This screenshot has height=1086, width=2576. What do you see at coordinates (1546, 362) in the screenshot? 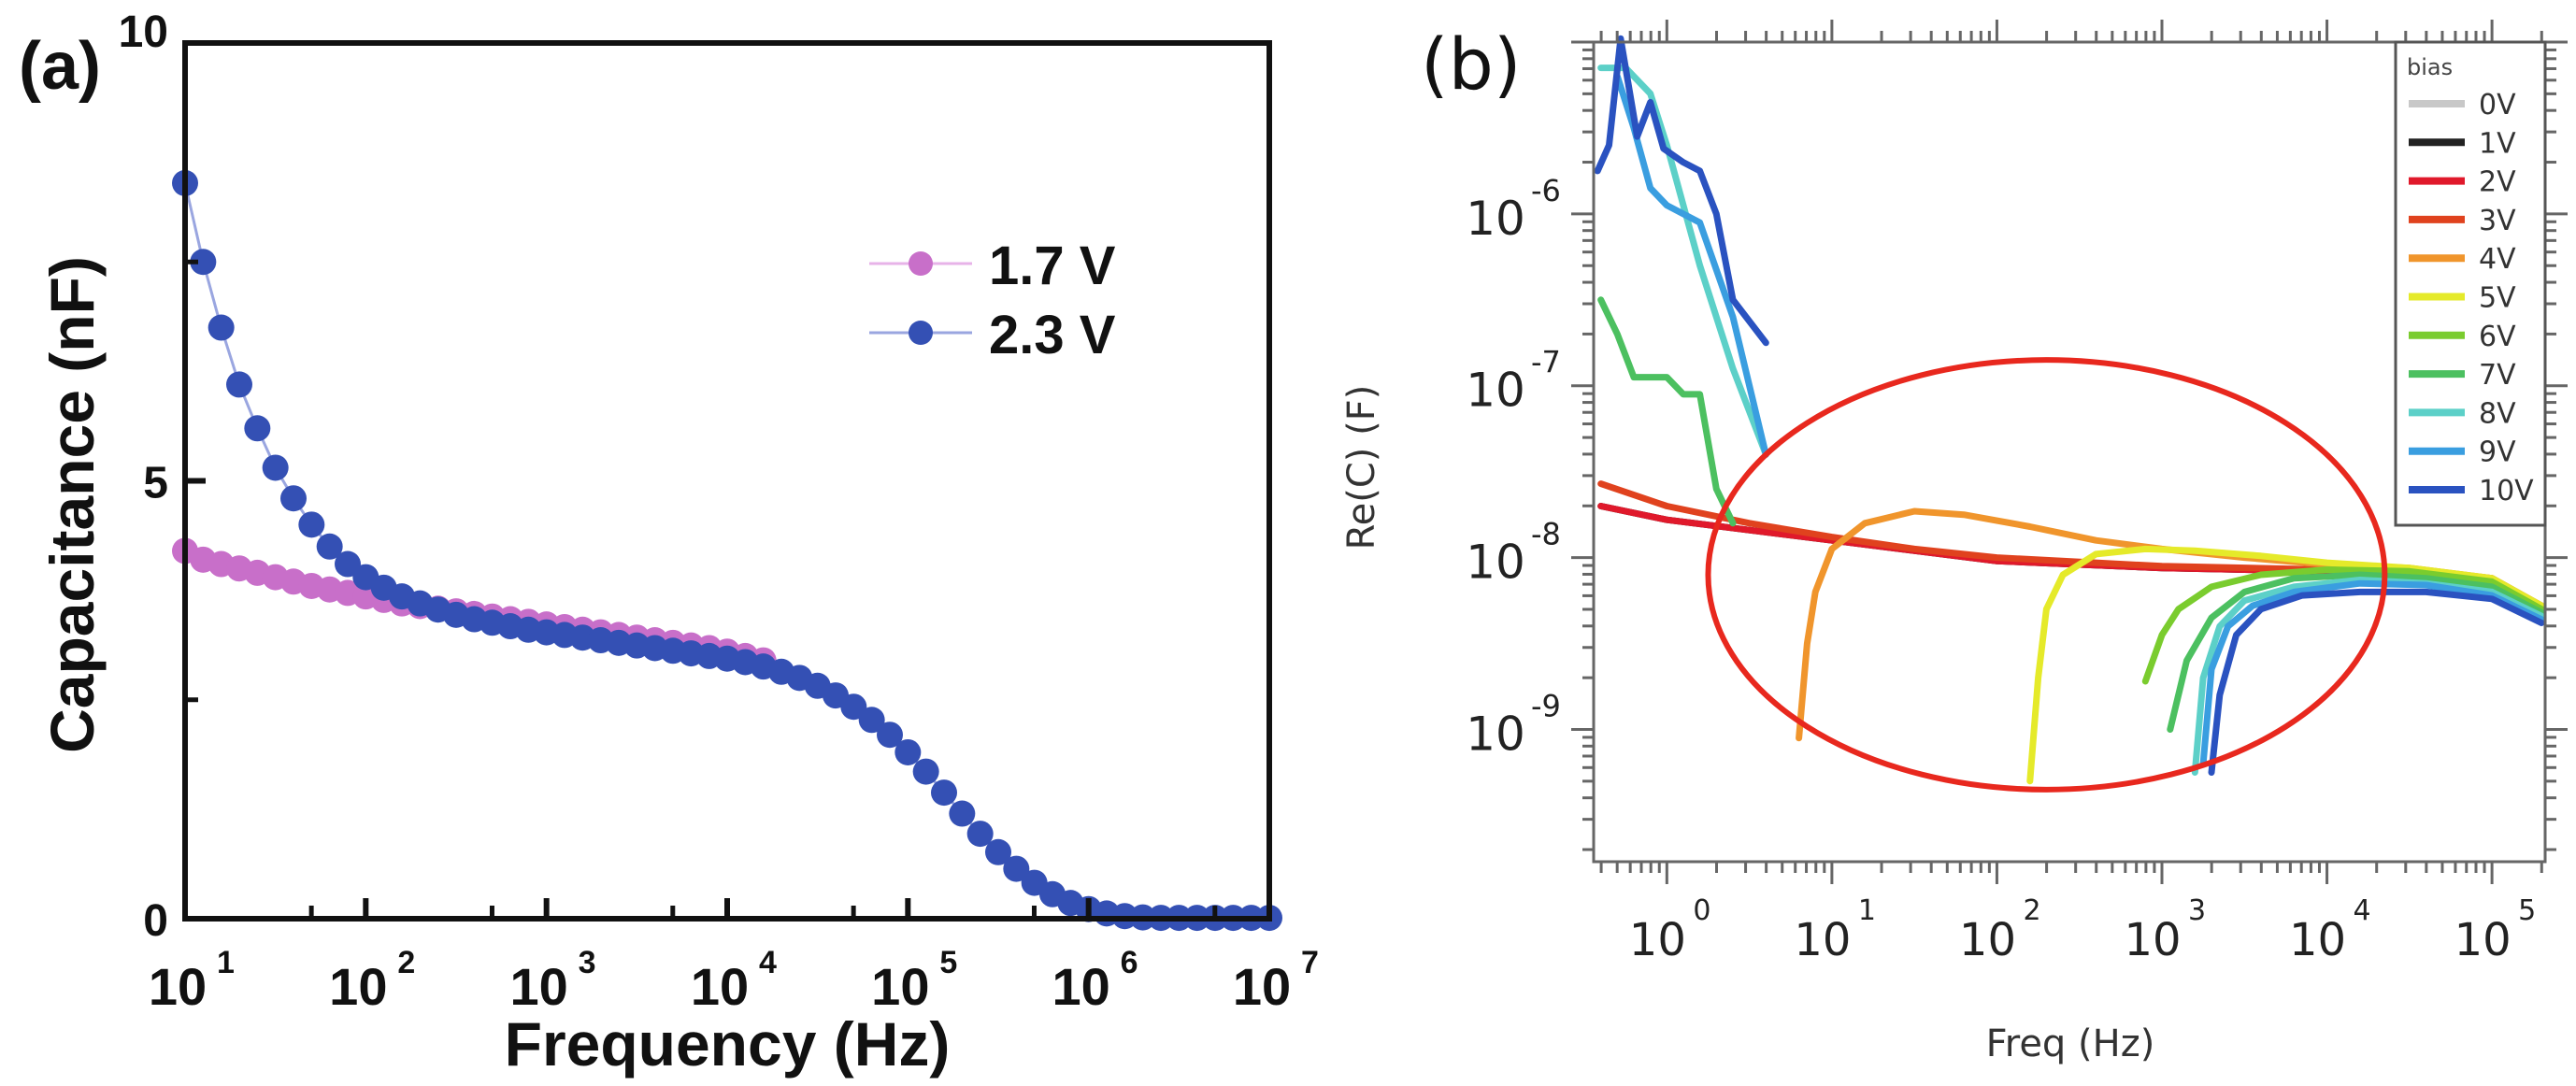
I see `y-tick-exponent: -7` at bounding box center [1546, 362].